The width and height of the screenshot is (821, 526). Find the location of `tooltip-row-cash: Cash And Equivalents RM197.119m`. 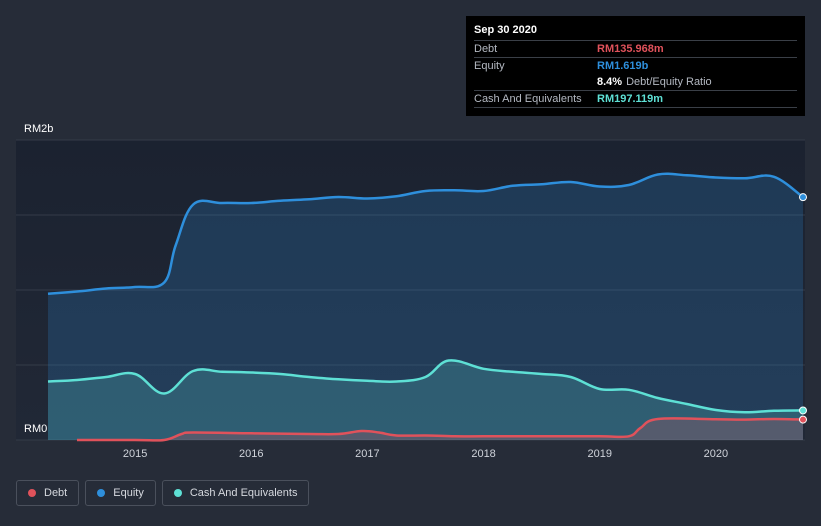

tooltip-row-cash: Cash And Equivalents RM197.119m is located at coordinates (635, 99).